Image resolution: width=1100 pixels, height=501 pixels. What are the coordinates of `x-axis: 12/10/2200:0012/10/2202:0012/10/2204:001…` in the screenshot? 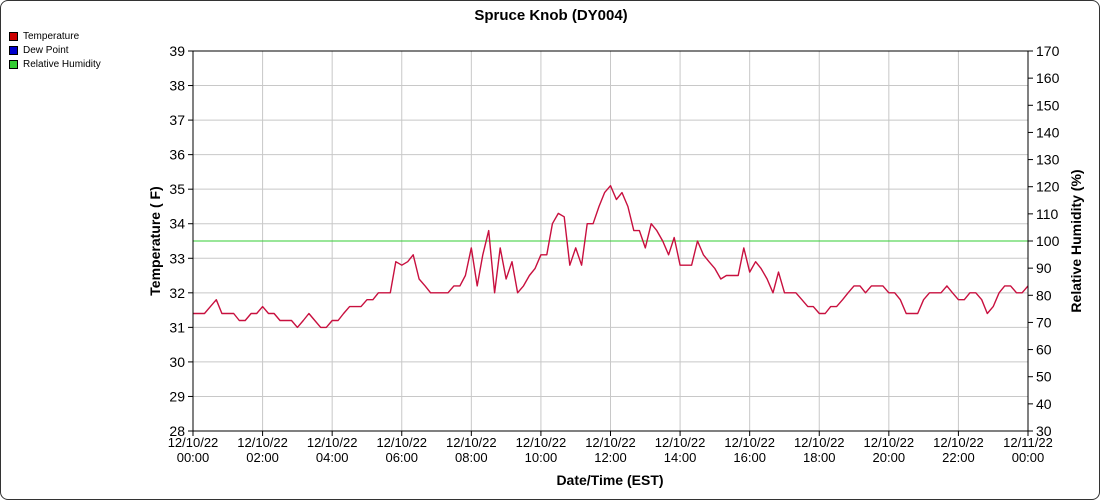 It's located at (610, 448).